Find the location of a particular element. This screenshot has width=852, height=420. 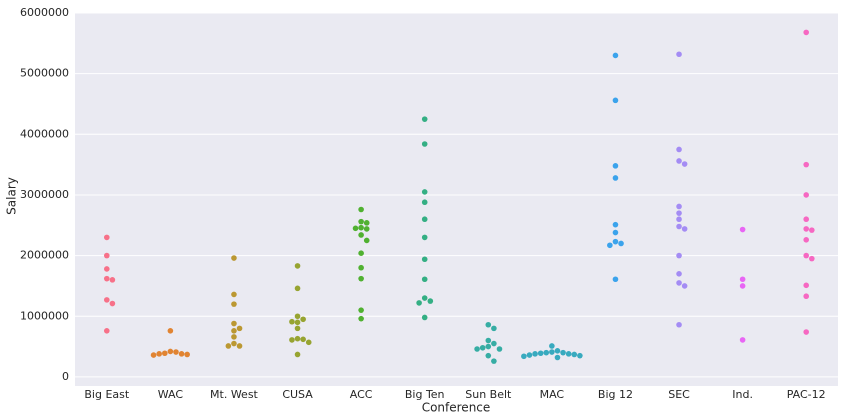

x-tick-label: SEC is located at coordinates (679, 394).